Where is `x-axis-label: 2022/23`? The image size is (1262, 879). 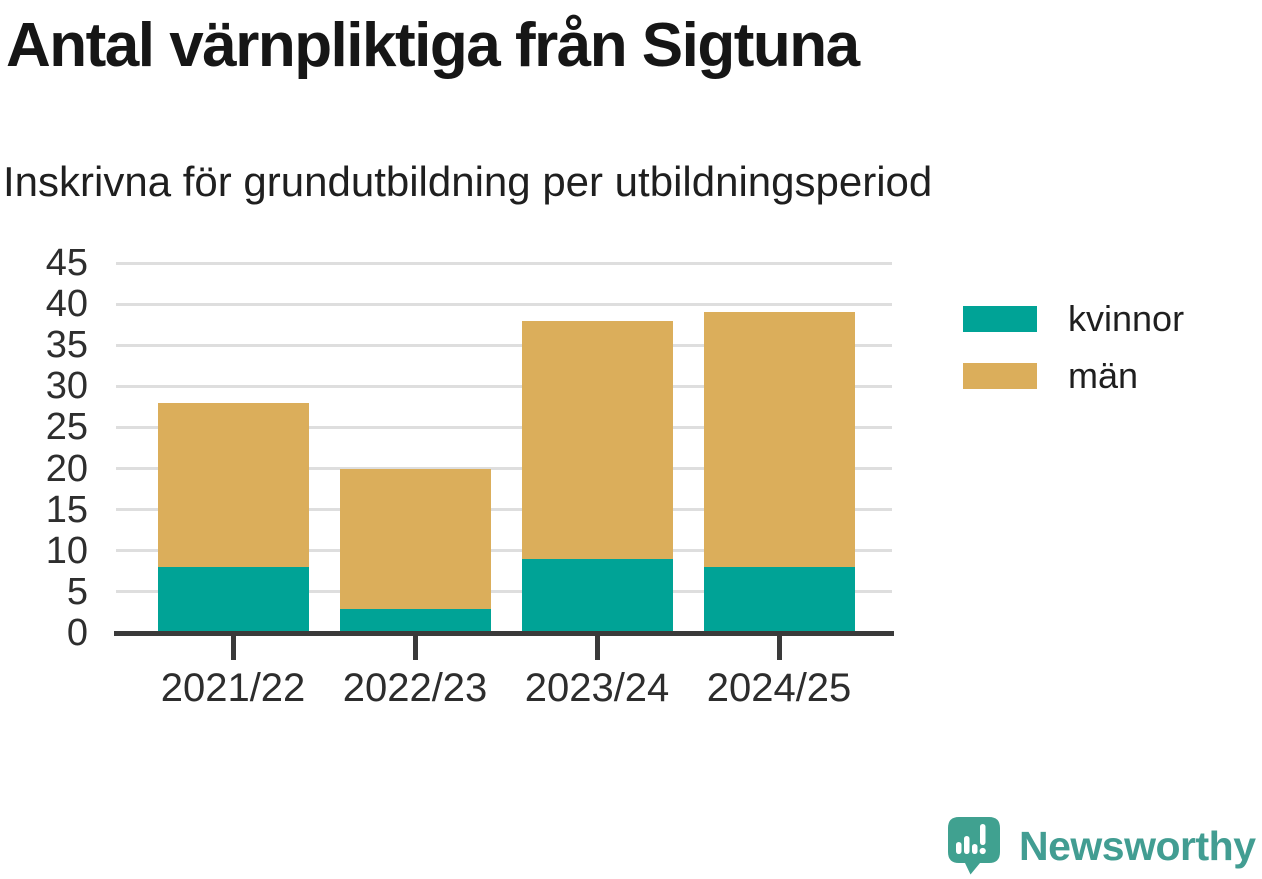 x-axis-label: 2022/23 is located at coordinates (415, 688).